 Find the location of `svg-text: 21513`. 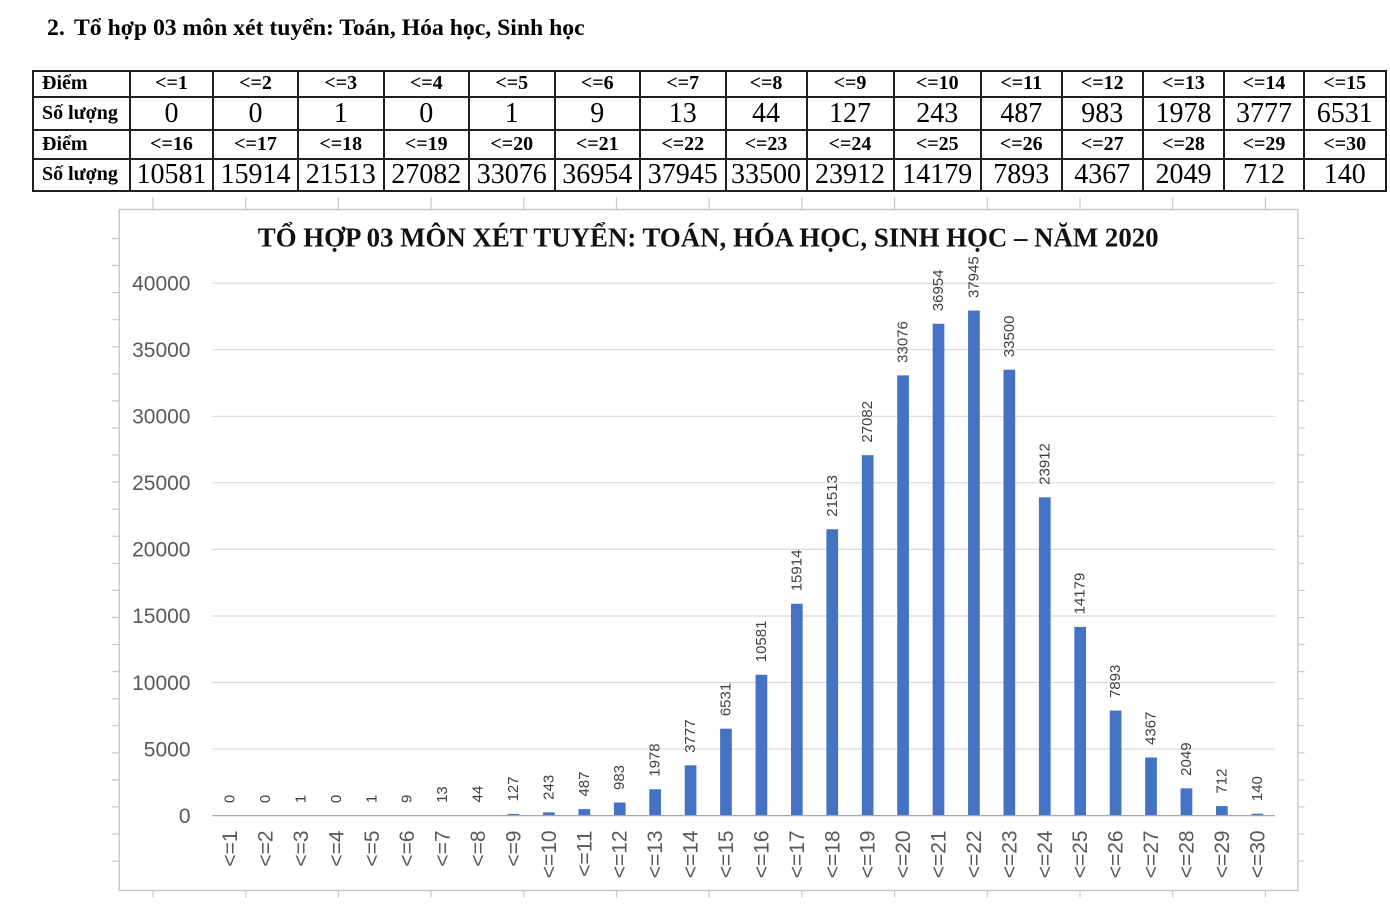

svg-text: 21513 is located at coordinates (832, 496).